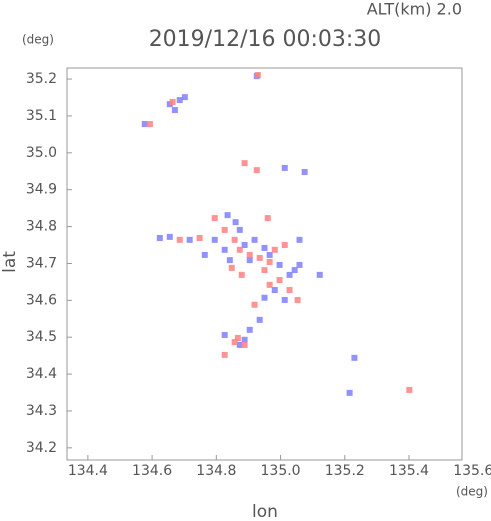  I want to click on y-tick-label: 34.6, so click(41, 300).